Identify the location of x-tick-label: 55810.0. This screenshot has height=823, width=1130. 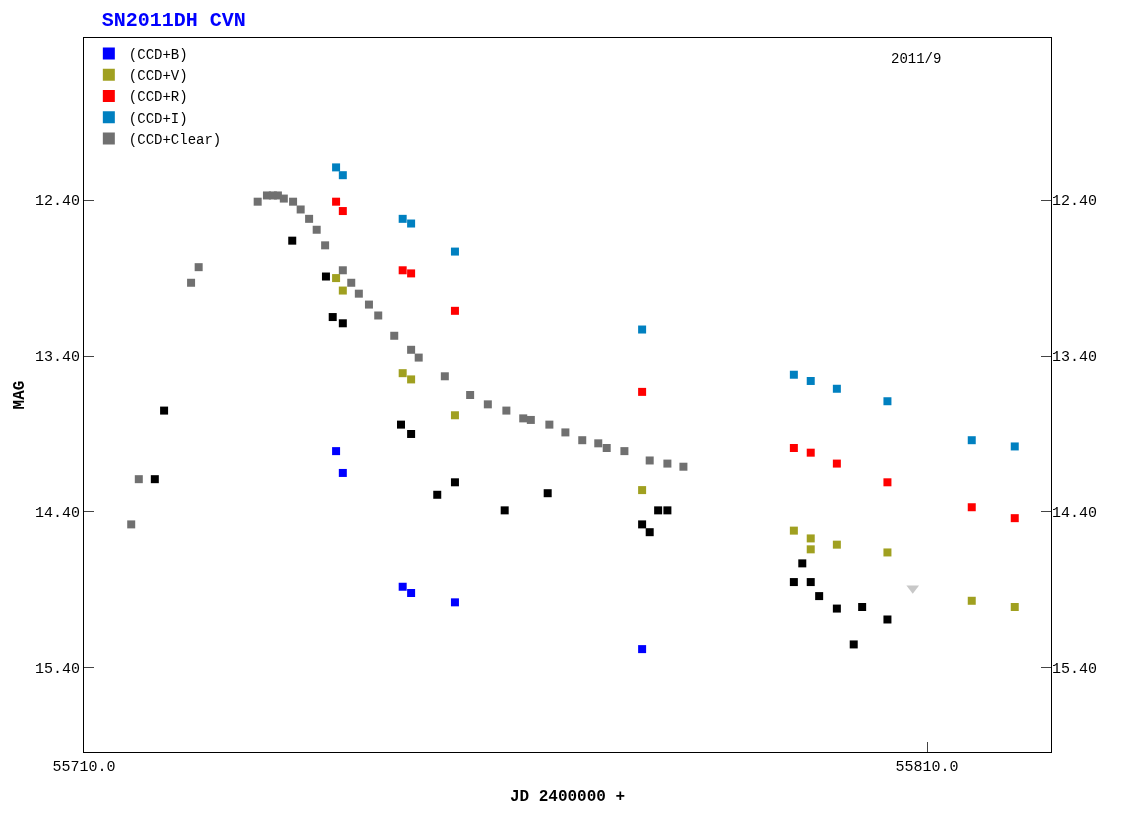
(927, 767).